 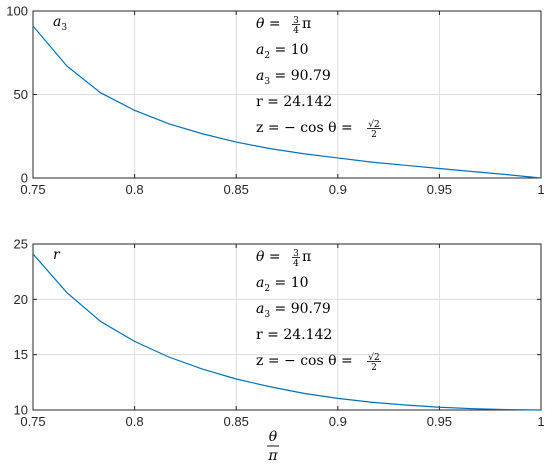 I want to click on x-axis-label-den: π, so click(x=272, y=456).